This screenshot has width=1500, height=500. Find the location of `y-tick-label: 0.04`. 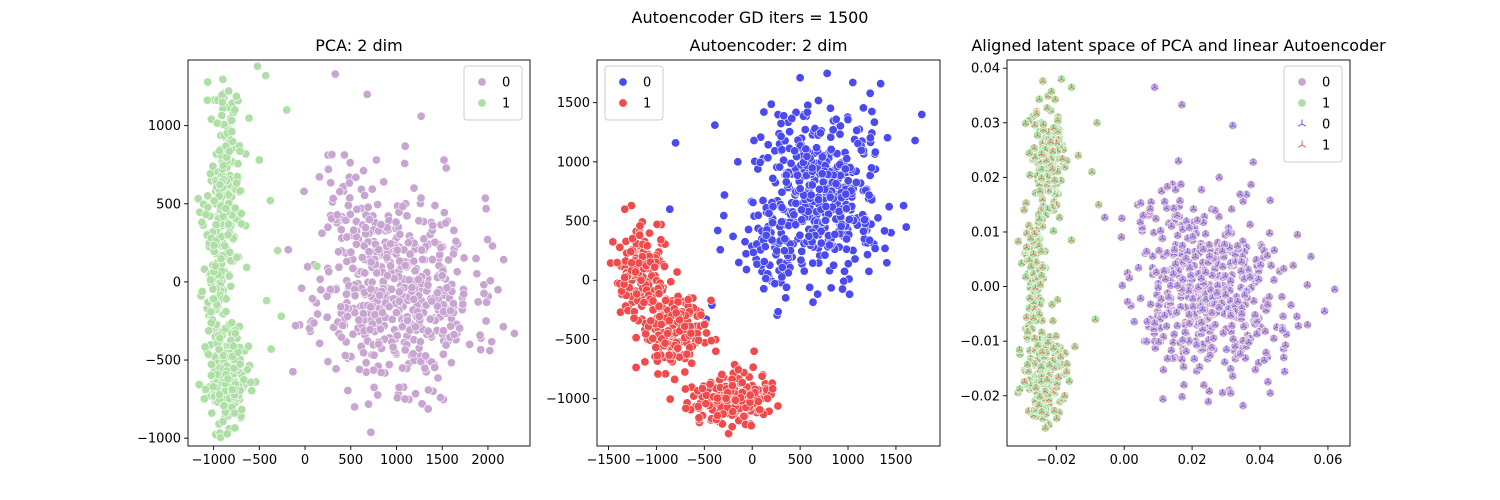

y-tick-label: 0.04 is located at coordinates (985, 69).